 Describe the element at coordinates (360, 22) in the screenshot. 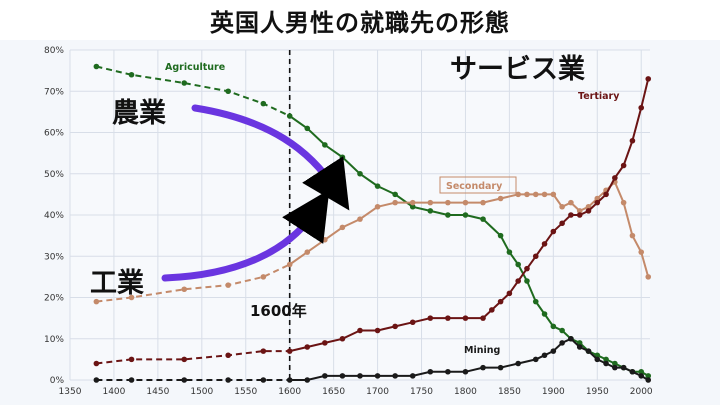

I see `page-title: 英国人男性の就職先の形態` at that location.